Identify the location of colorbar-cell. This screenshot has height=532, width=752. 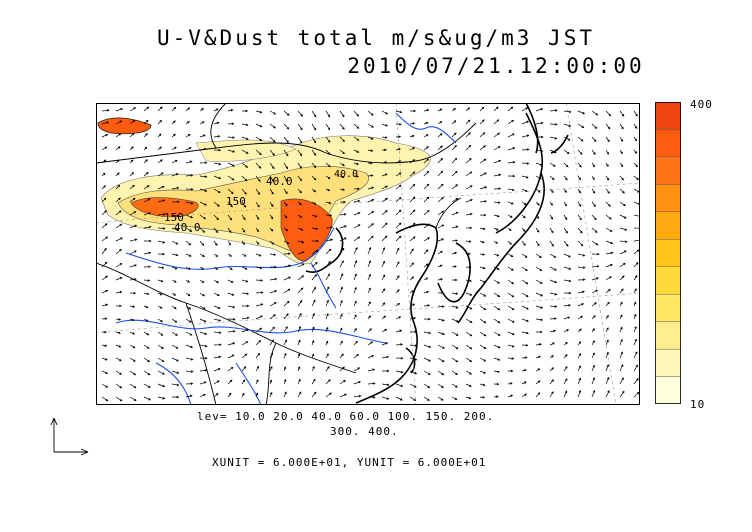
(668, 362).